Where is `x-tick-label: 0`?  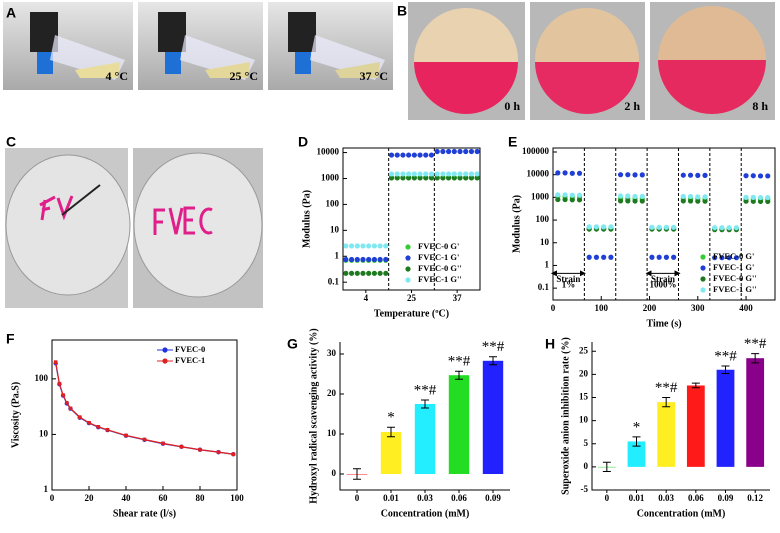
x-tick-label: 0 is located at coordinates (357, 498).